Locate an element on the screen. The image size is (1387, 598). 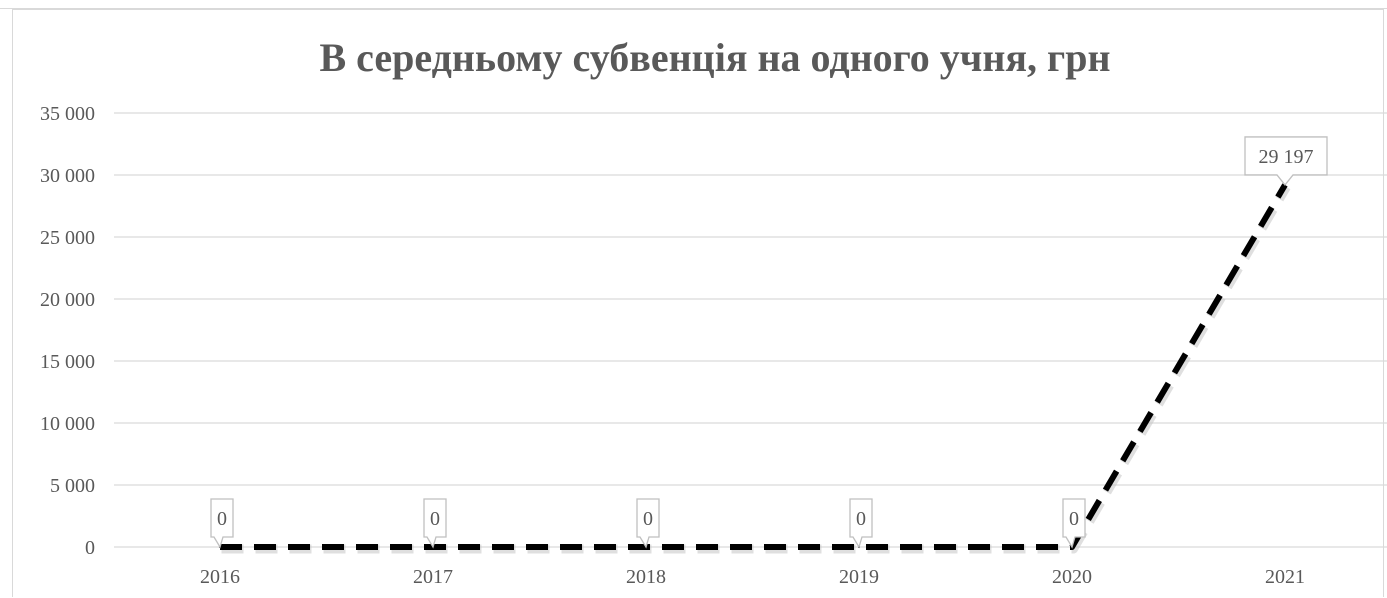
x-tick-label: 2019 is located at coordinates (859, 577).